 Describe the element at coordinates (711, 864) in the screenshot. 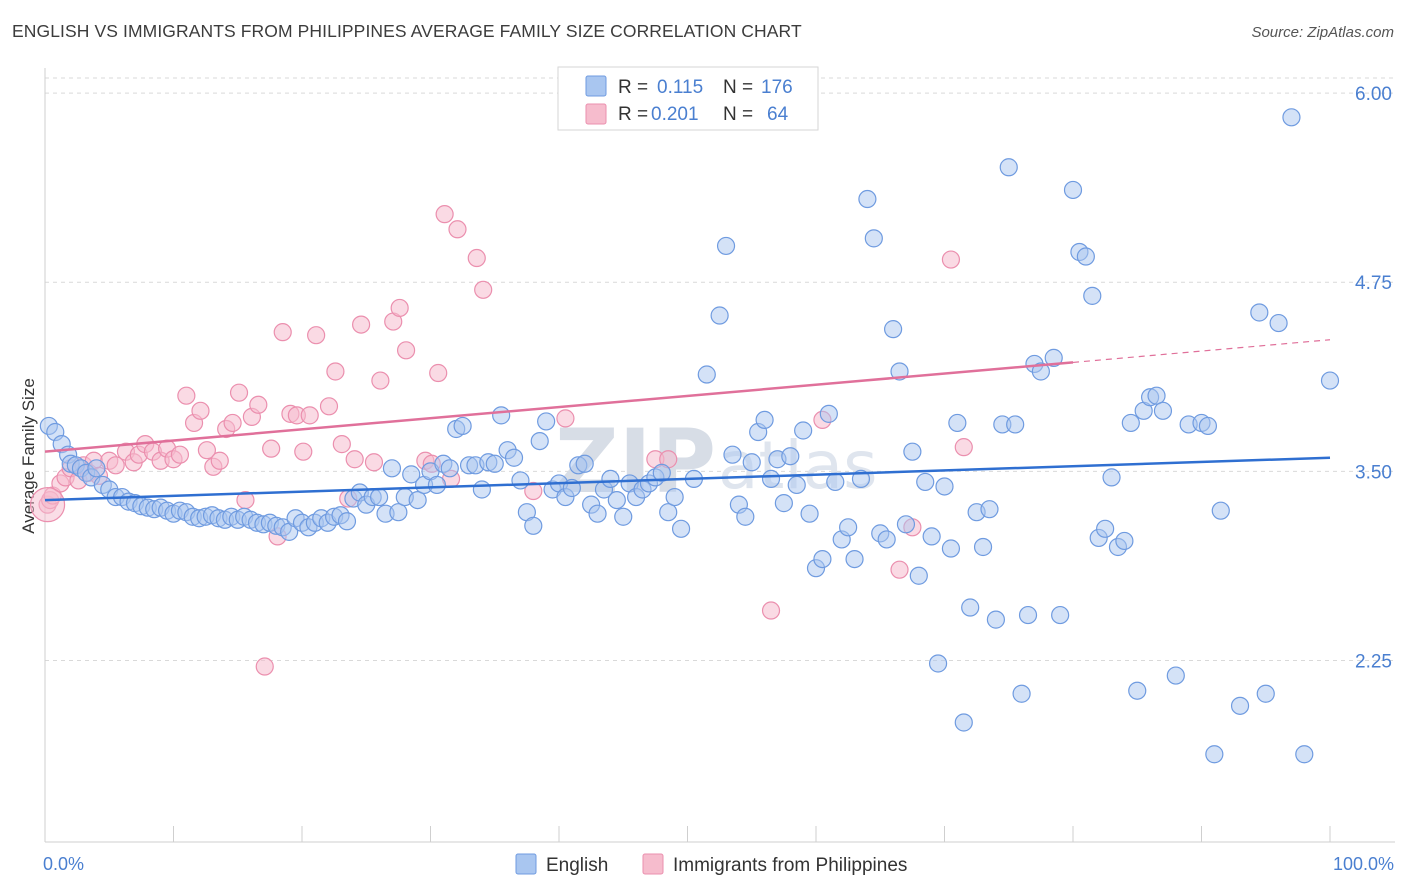

I see `legend: English Immigrants from Philippines` at that location.